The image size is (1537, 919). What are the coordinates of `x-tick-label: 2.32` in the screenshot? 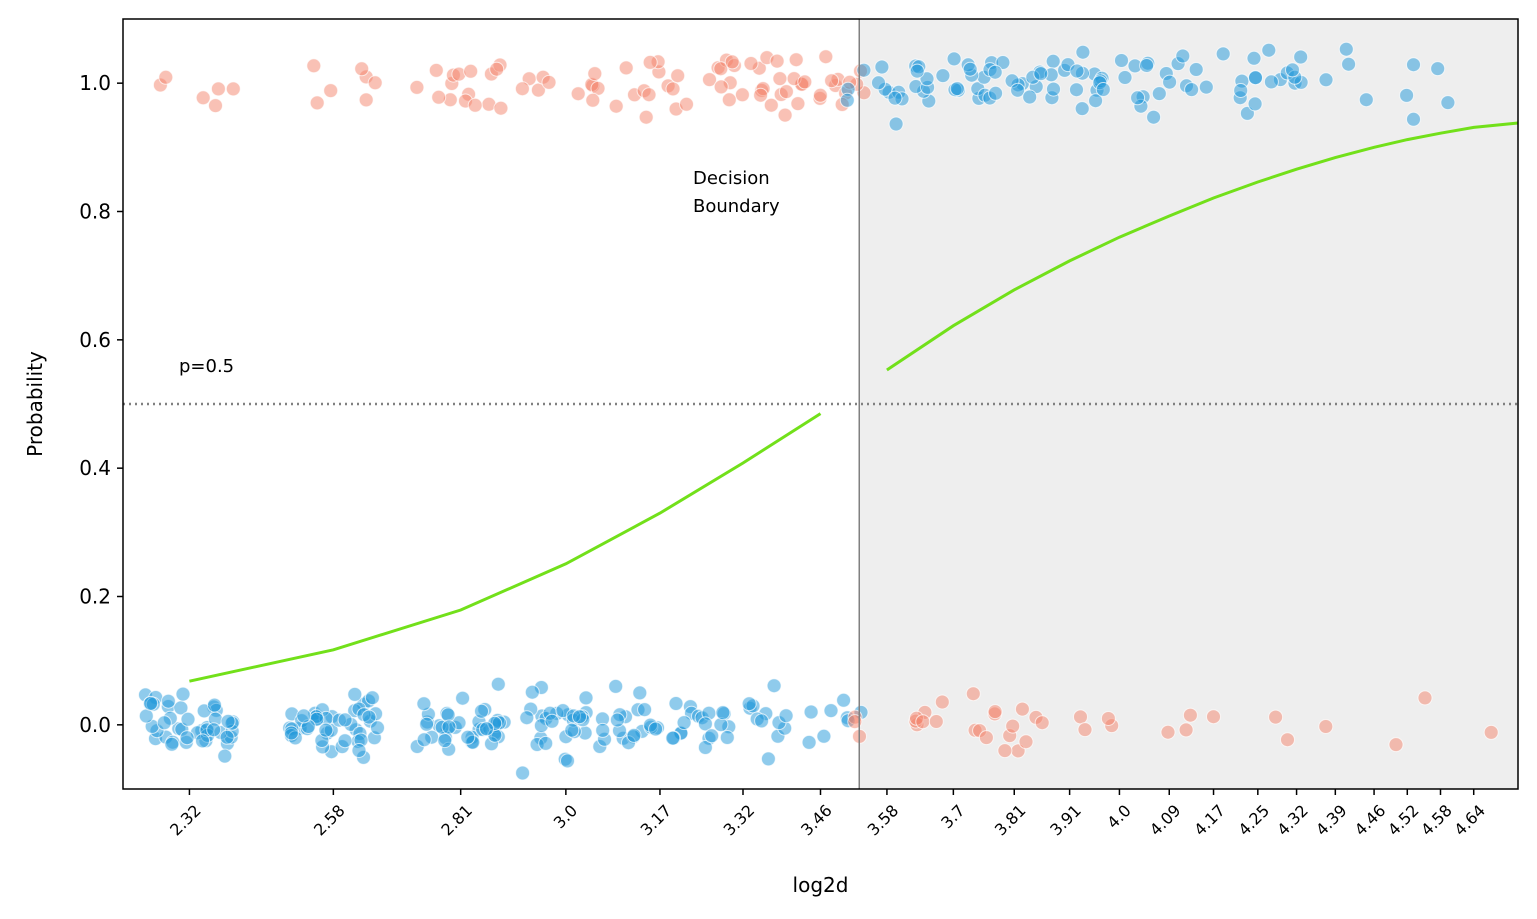 It's located at (185, 820).